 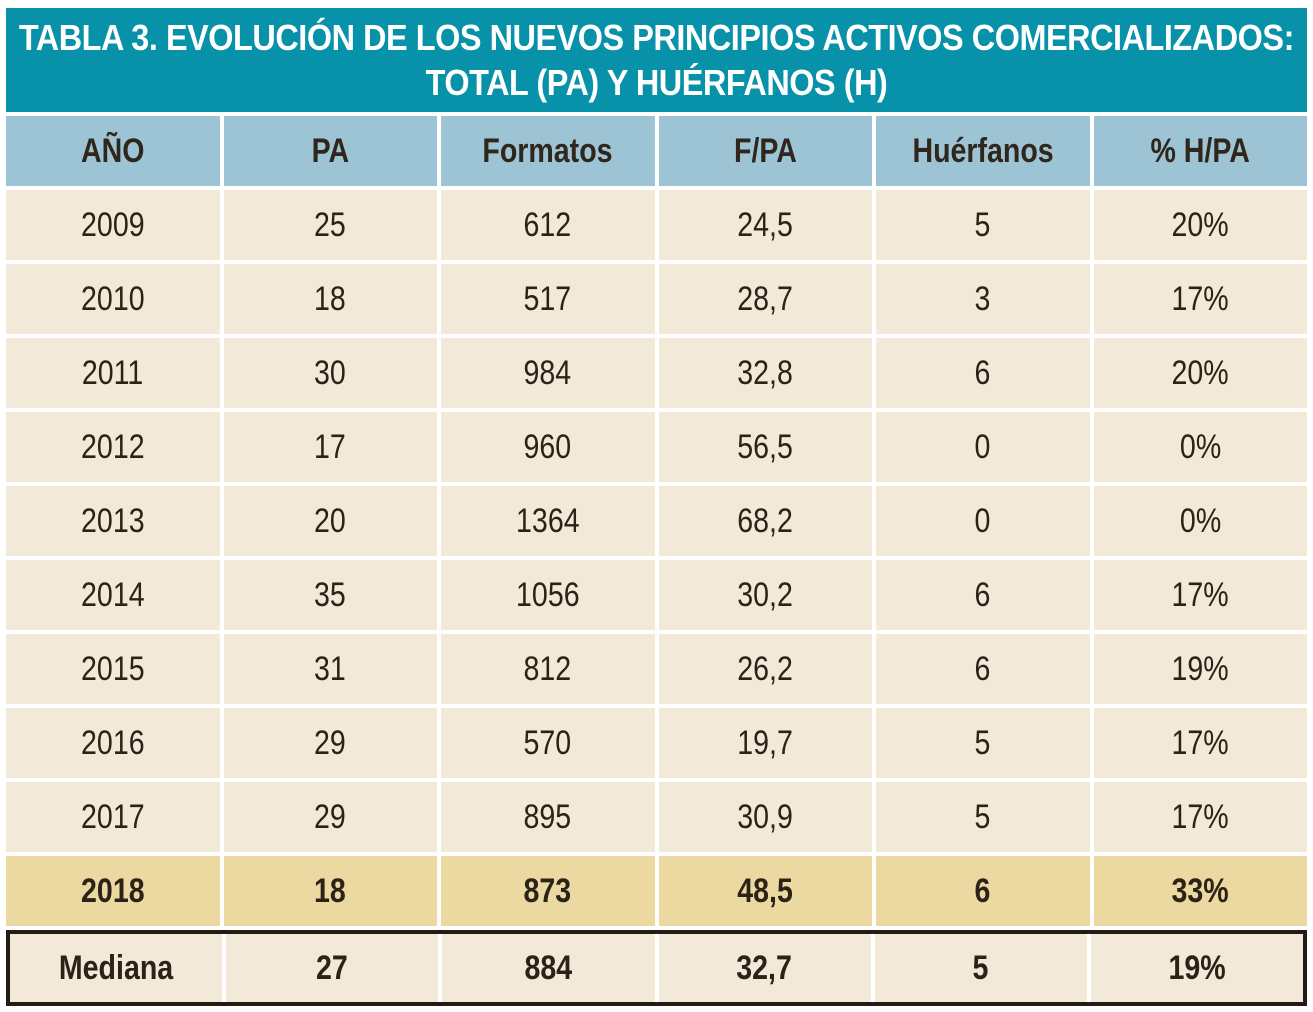 I want to click on table-row: 2013 20 1364 68,2 0 0%, so click(x=656, y=521).